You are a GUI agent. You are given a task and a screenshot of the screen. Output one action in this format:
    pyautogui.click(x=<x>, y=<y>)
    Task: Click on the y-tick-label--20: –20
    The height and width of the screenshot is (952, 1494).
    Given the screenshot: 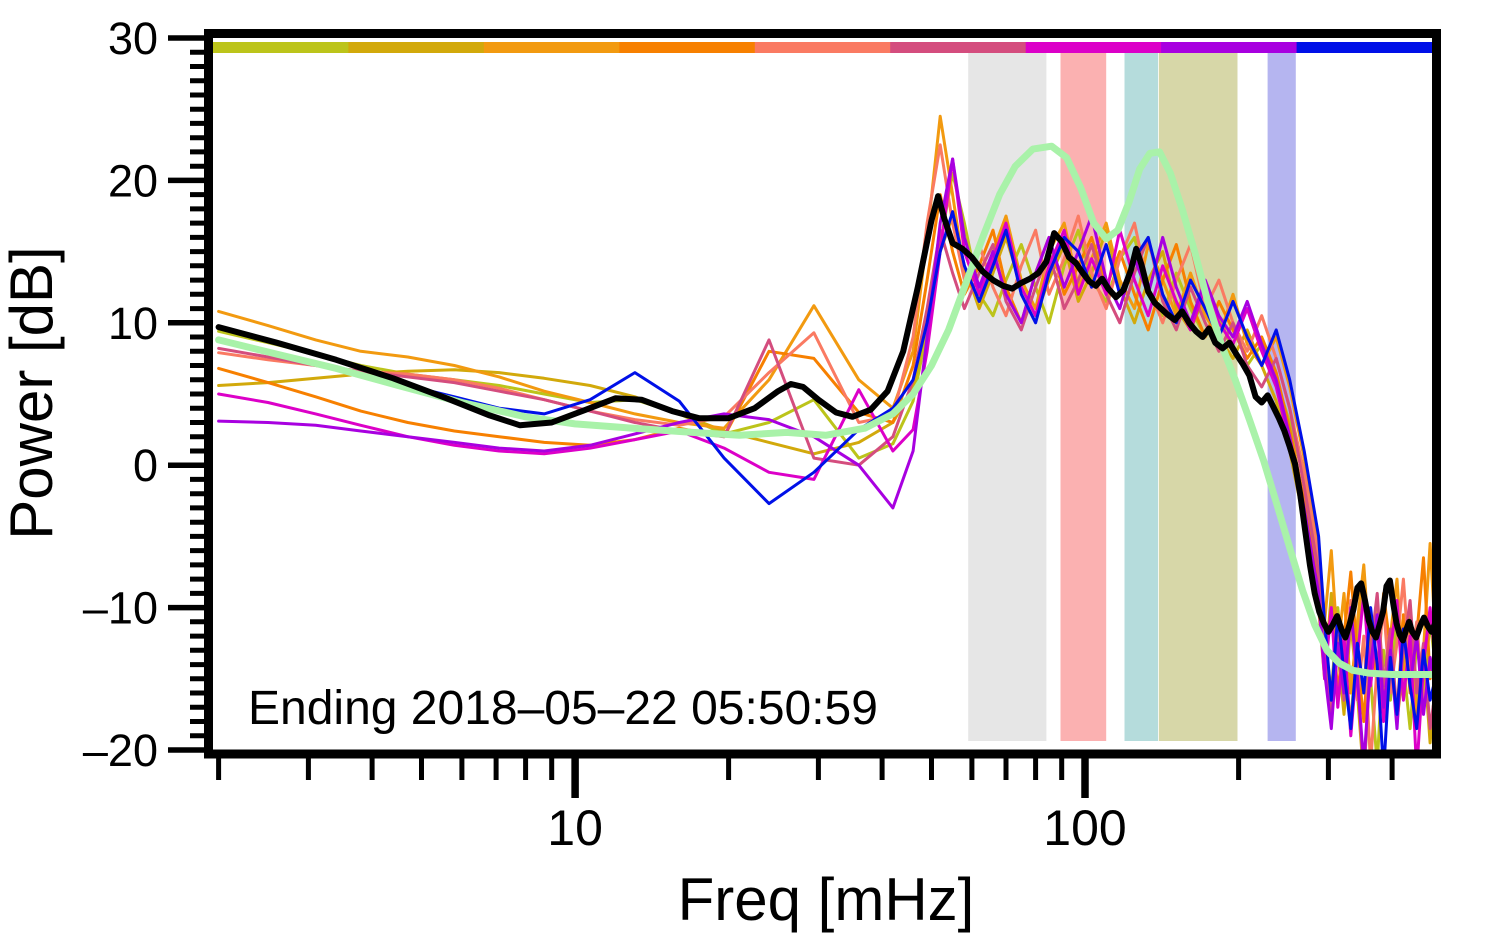 What is the action you would take?
    pyautogui.click(x=120, y=750)
    